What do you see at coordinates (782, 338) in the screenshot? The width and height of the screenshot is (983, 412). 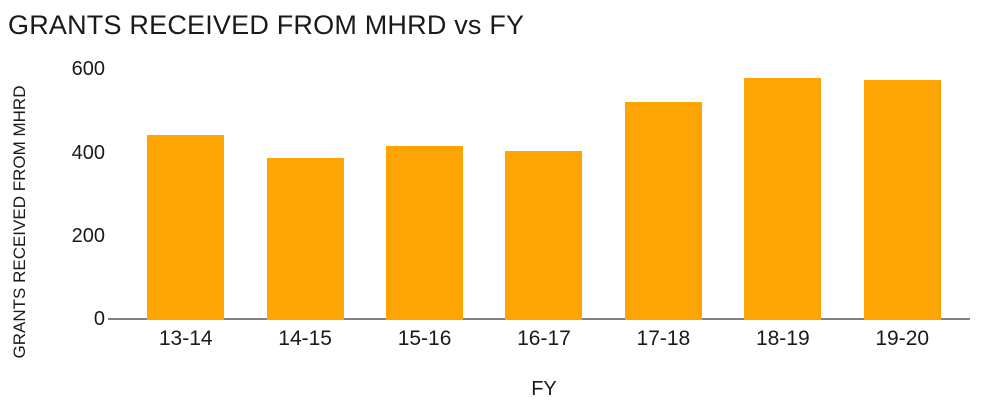 I see `x-axis-tick-label: 18-19` at bounding box center [782, 338].